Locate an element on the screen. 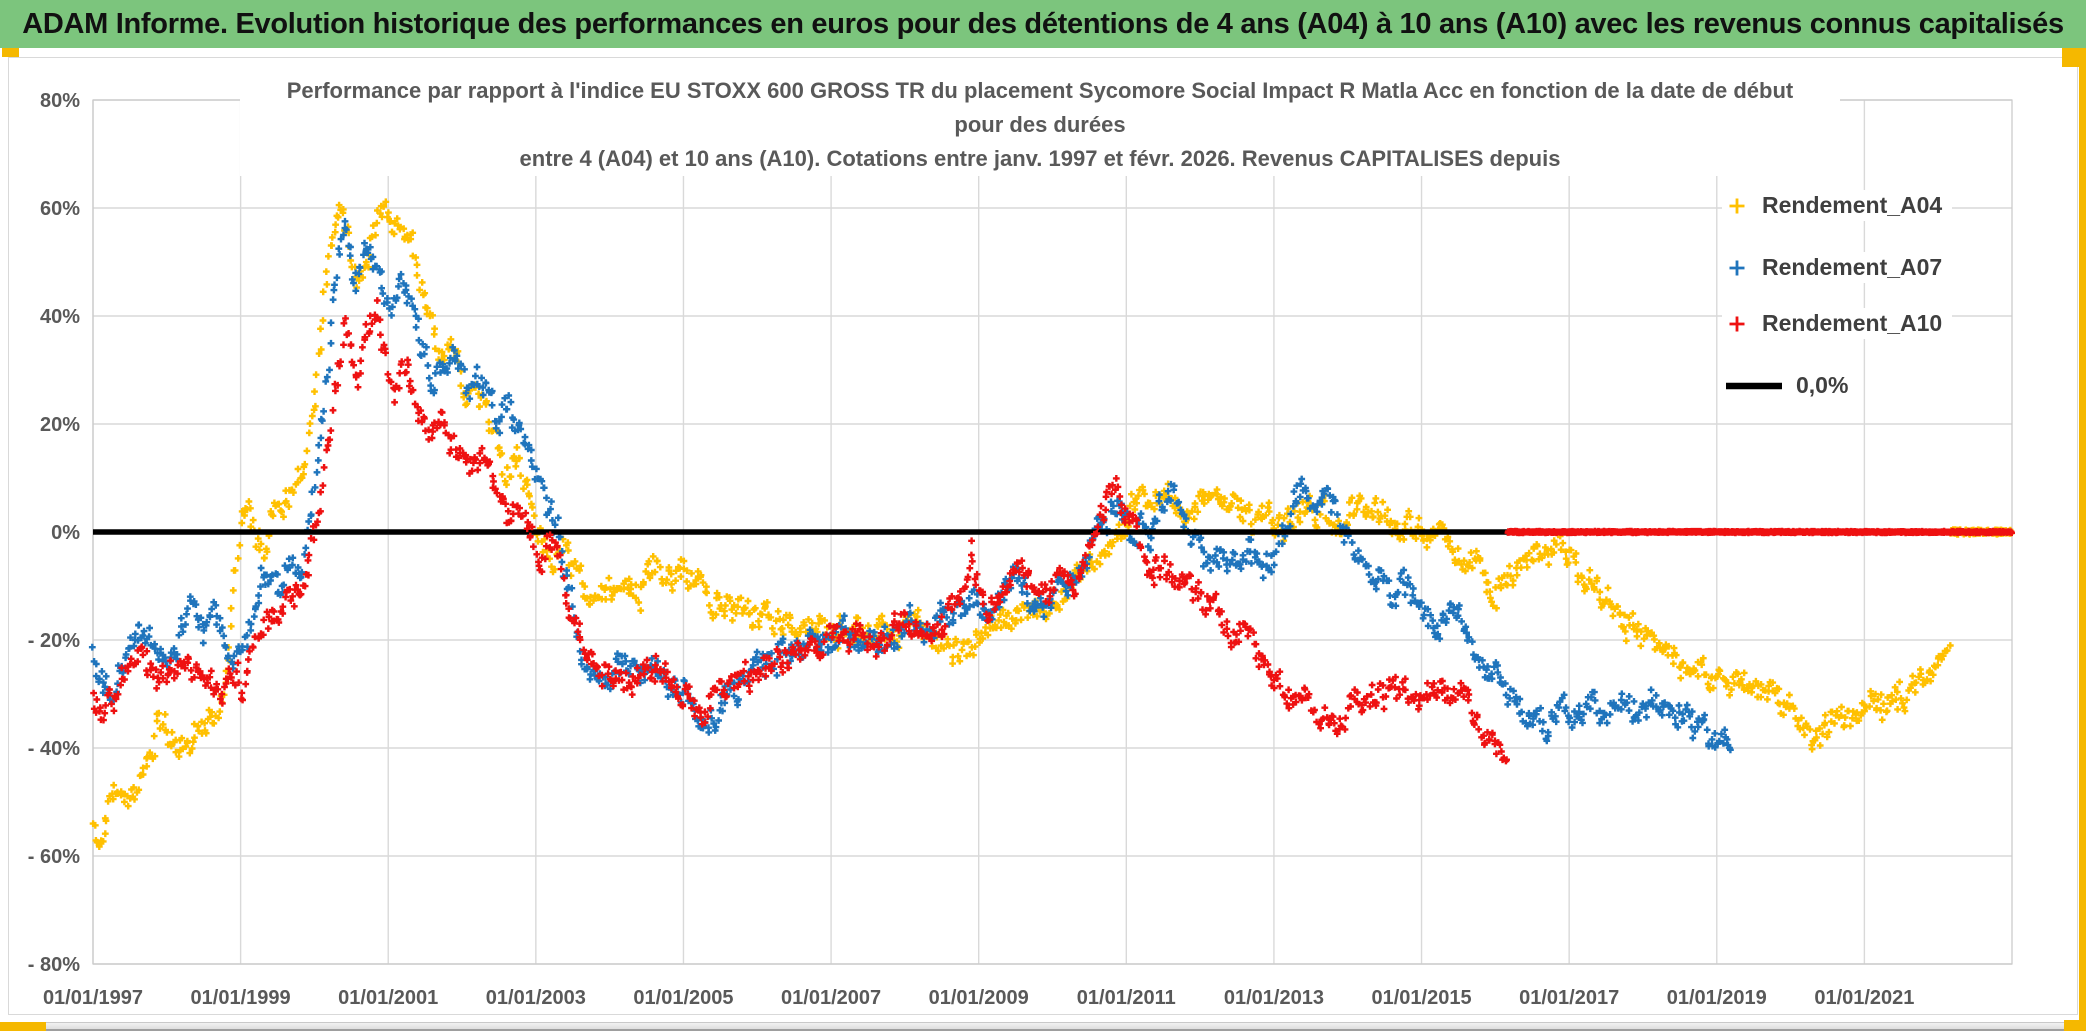  legend-label: Rendement_A04 is located at coordinates (1852, 205).